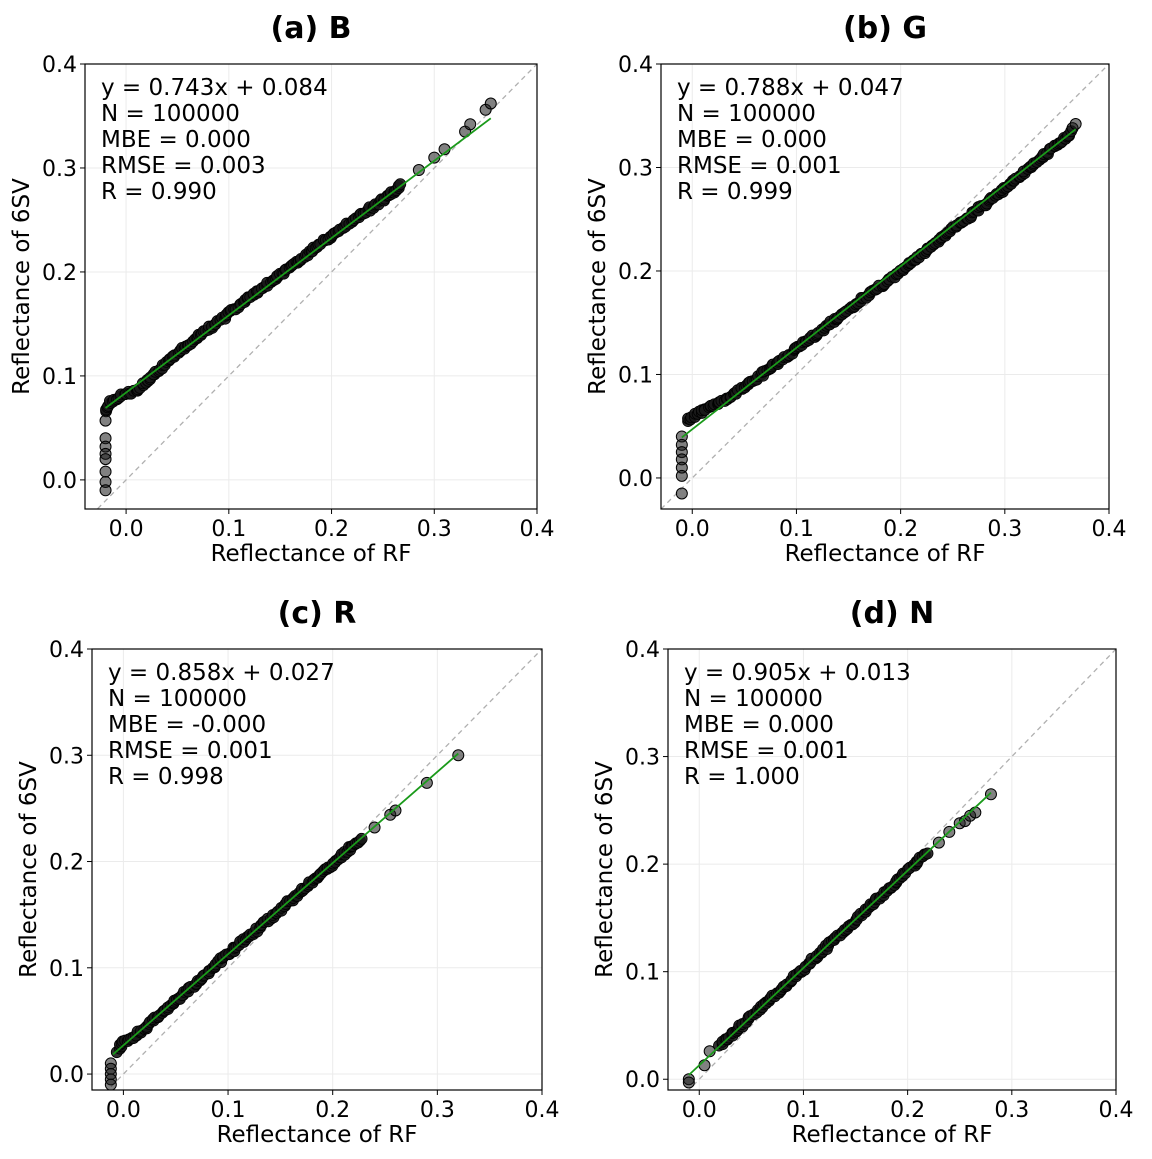 The image size is (1152, 1159). Describe the element at coordinates (221, 673) in the screenshot. I see `stats-line: y = 0.858x + 0.027` at that location.